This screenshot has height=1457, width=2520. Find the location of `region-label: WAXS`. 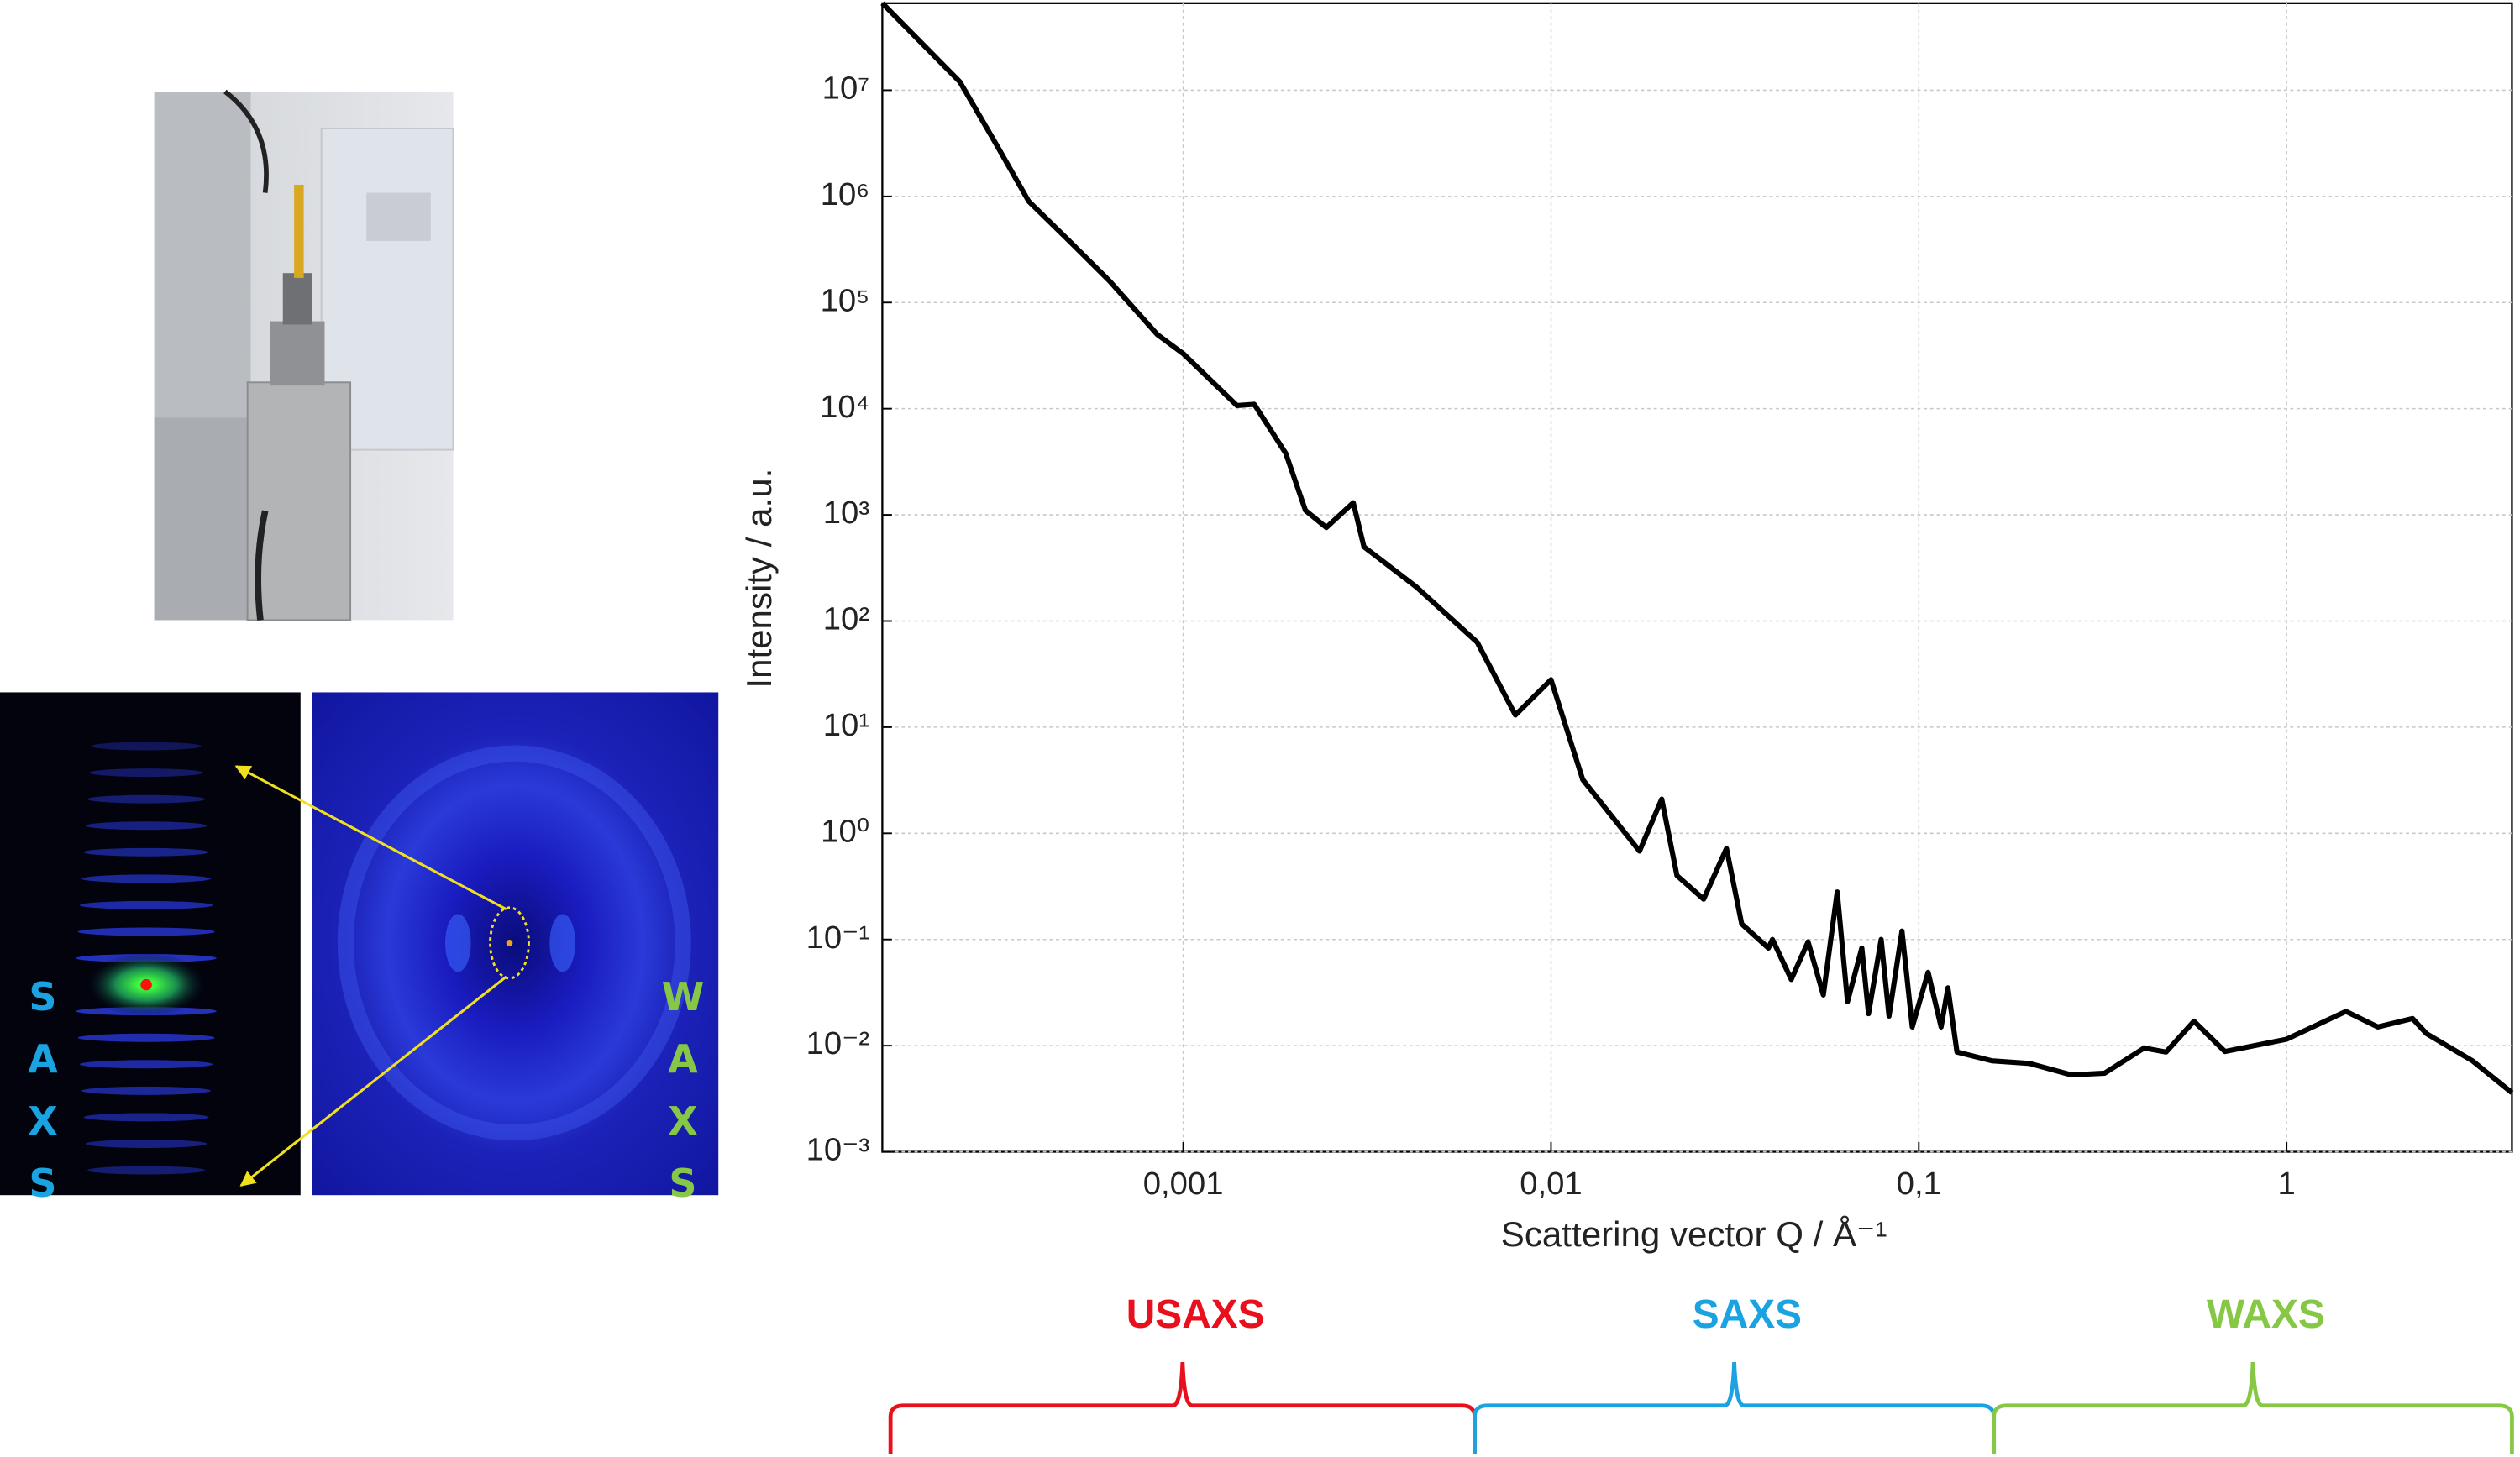

region-label: WAXS is located at coordinates (2266, 1314).